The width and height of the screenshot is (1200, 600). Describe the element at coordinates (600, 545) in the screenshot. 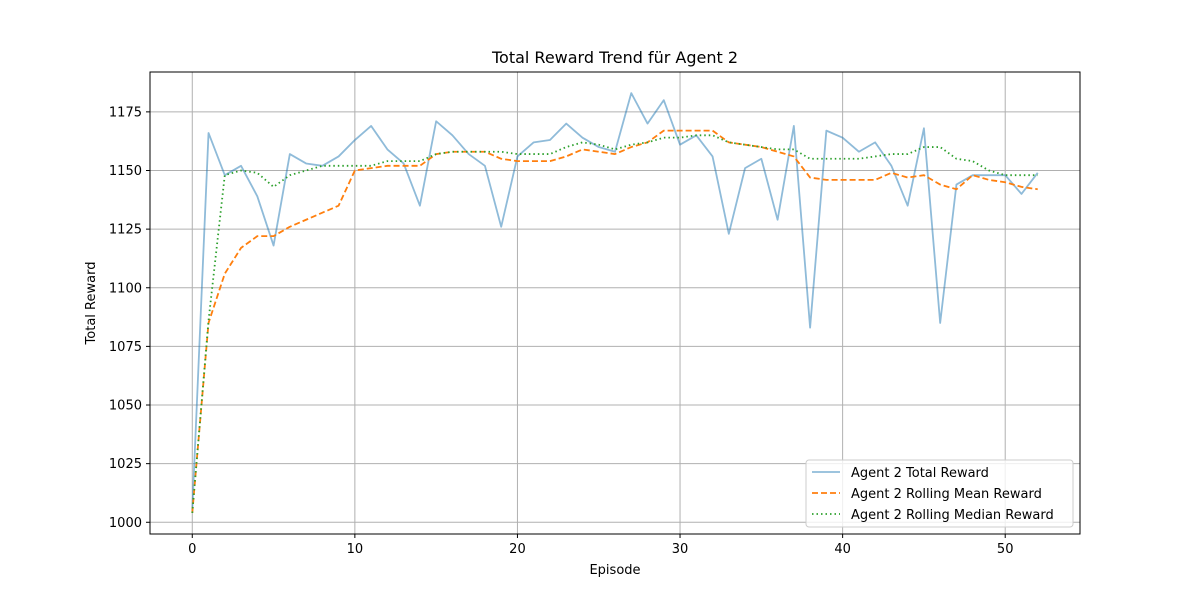

I see `x-axis: 0 10 20 30 40 50` at that location.